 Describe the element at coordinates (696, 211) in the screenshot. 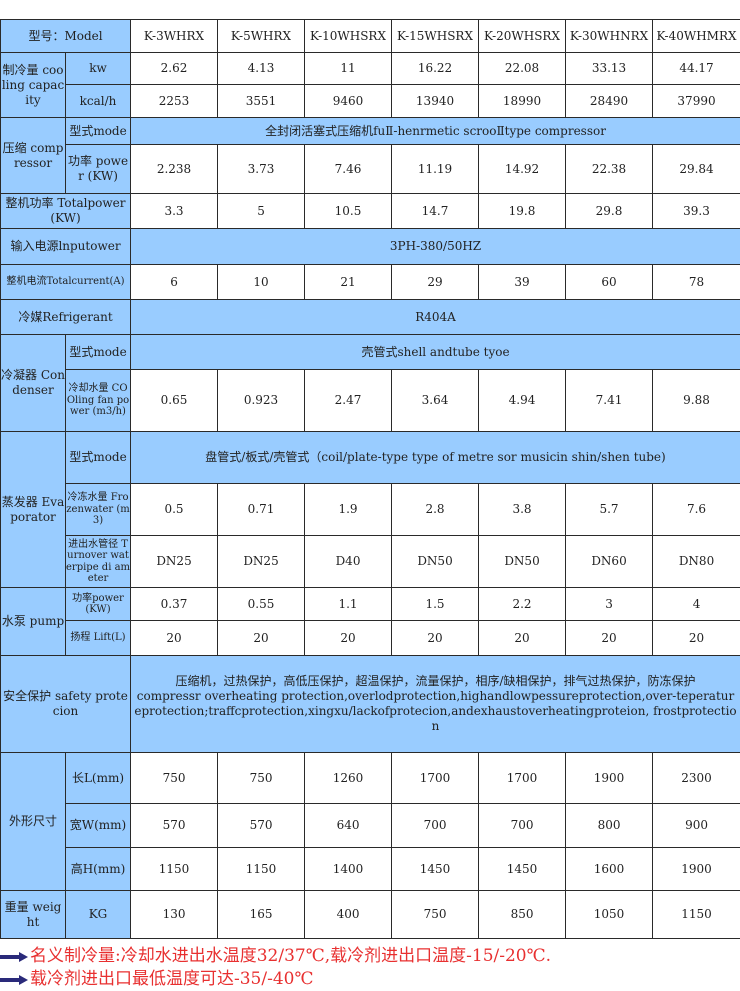

I see `value-cell: 39.3` at that location.